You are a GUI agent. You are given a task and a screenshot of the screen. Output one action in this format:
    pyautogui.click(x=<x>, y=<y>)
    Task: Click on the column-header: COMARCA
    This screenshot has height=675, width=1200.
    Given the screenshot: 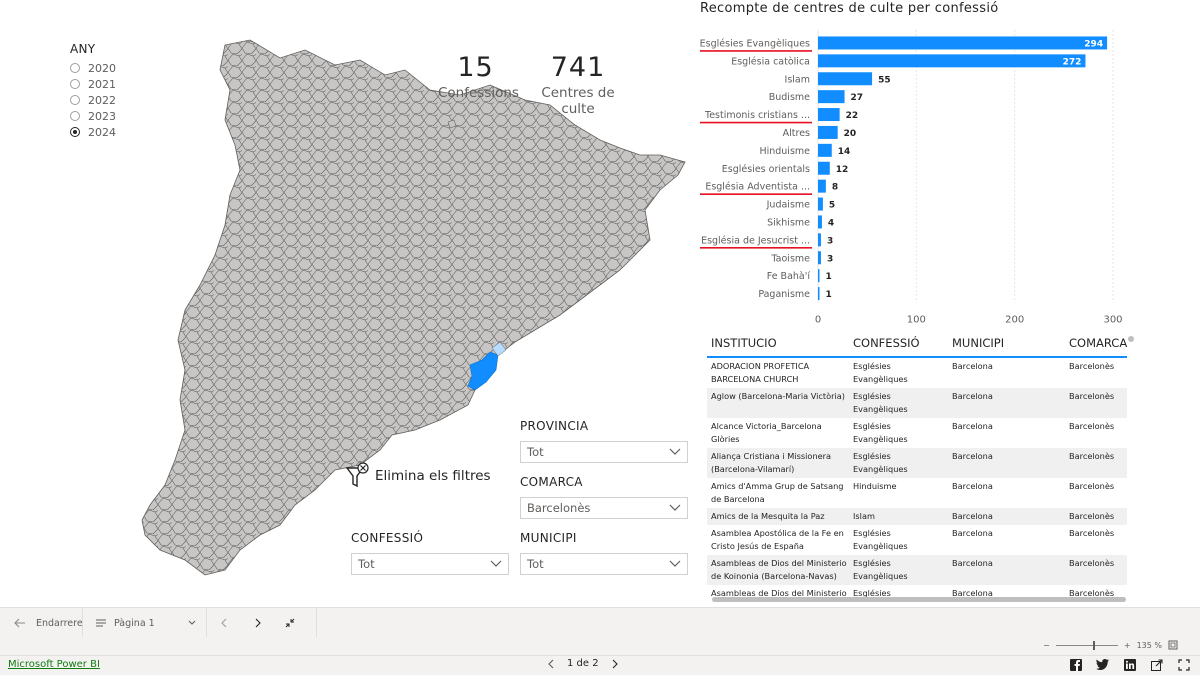 What is the action you would take?
    pyautogui.click(x=1098, y=343)
    